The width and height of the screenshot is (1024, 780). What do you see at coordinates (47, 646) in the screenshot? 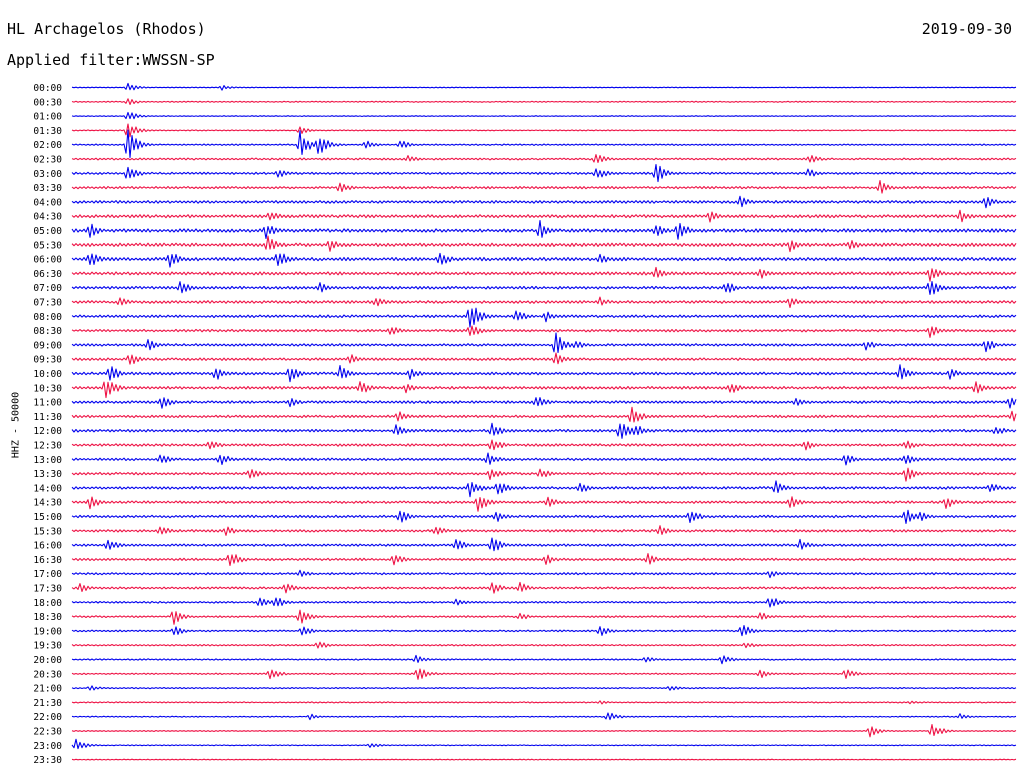
I see `time-tick-label: 19:30` at bounding box center [47, 646].